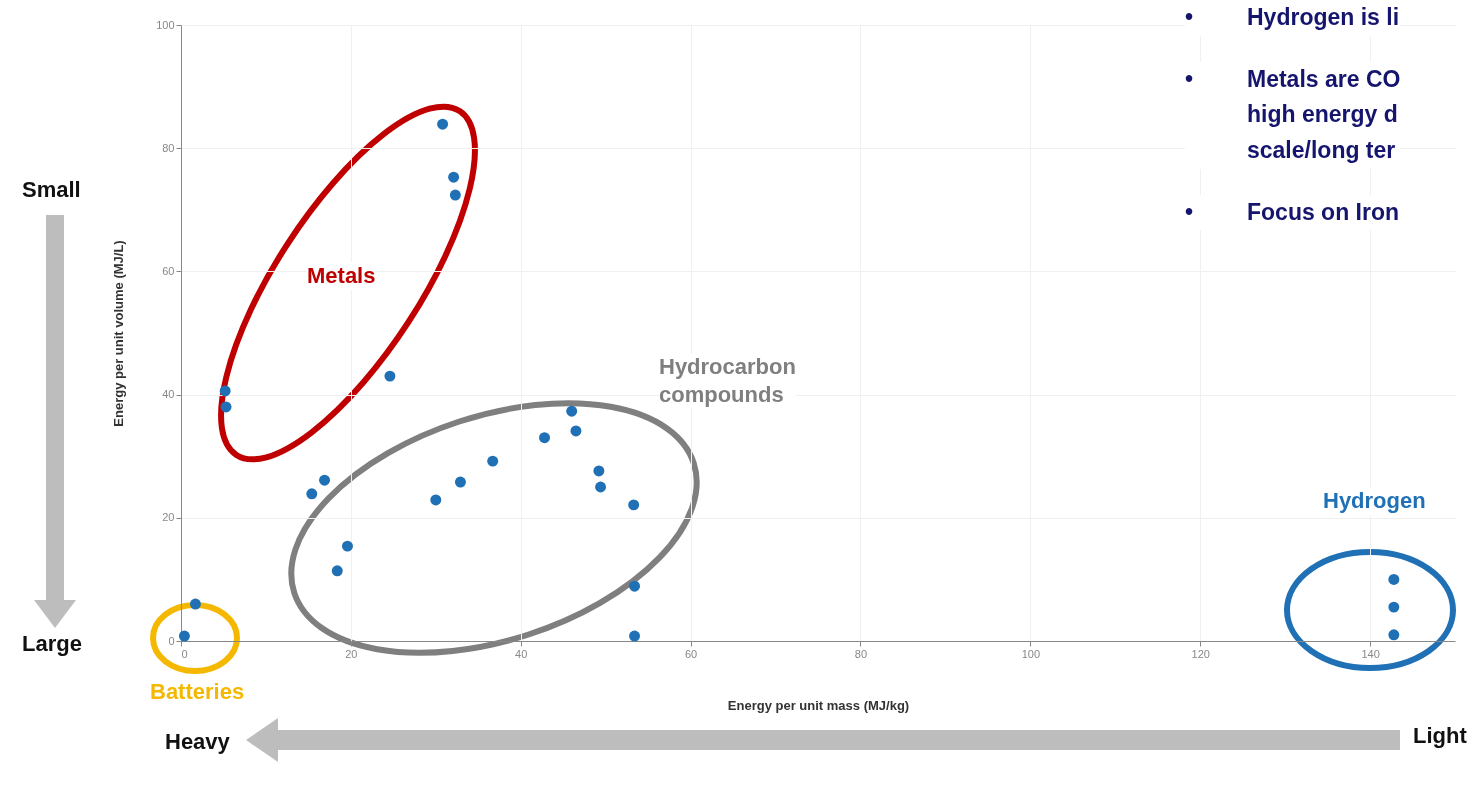  I want to click on annotation: Metals, so click(341, 276).